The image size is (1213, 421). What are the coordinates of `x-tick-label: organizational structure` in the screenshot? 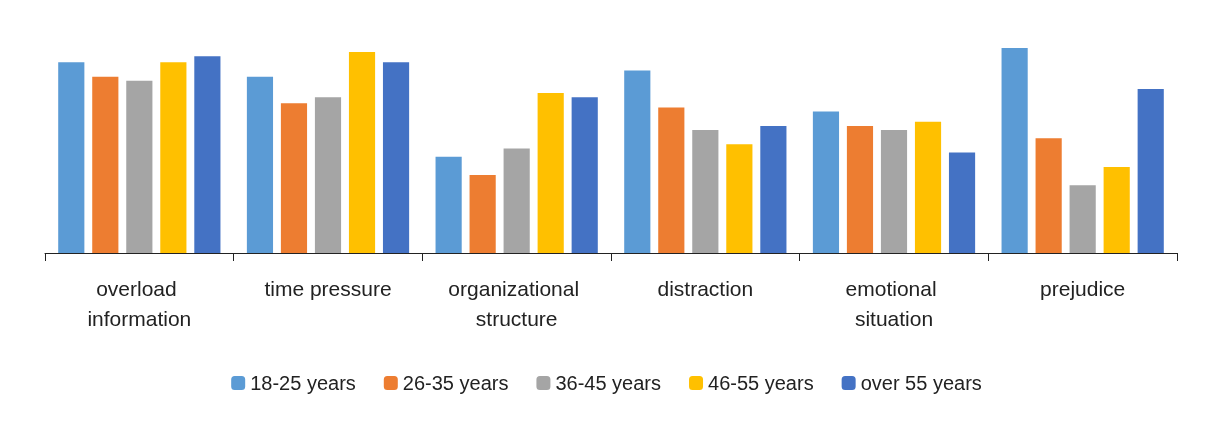 It's located at (516, 303).